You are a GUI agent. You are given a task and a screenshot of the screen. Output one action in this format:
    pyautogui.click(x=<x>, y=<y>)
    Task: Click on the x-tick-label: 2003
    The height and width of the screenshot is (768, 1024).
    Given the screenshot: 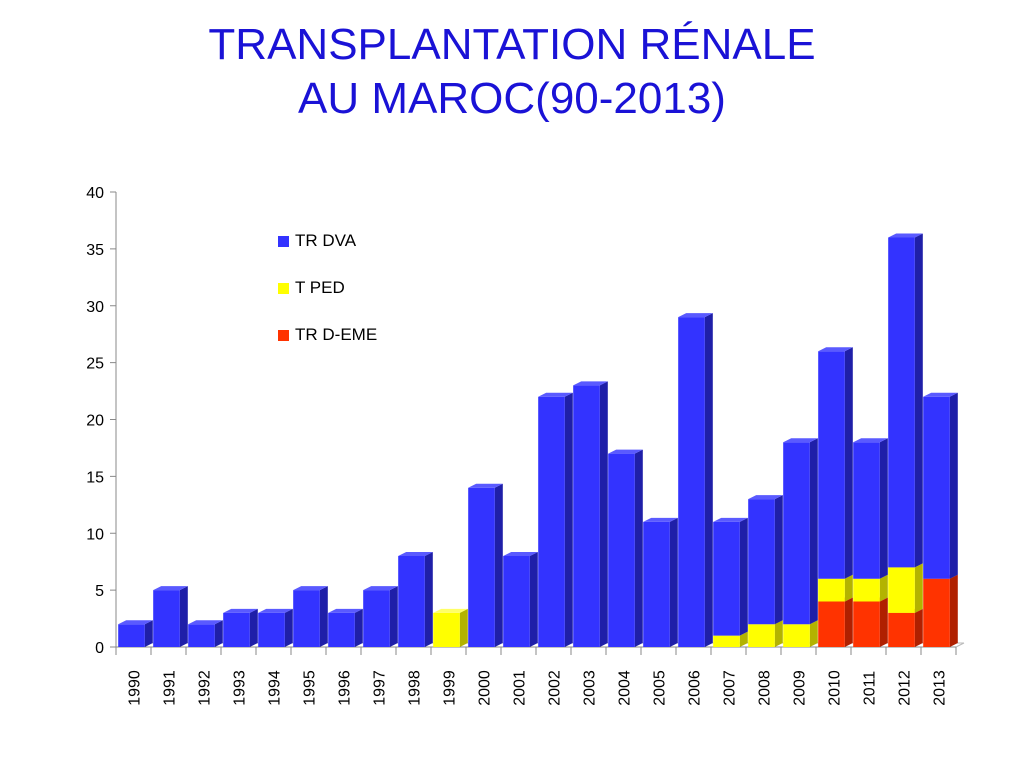 What is the action you would take?
    pyautogui.click(x=590, y=688)
    